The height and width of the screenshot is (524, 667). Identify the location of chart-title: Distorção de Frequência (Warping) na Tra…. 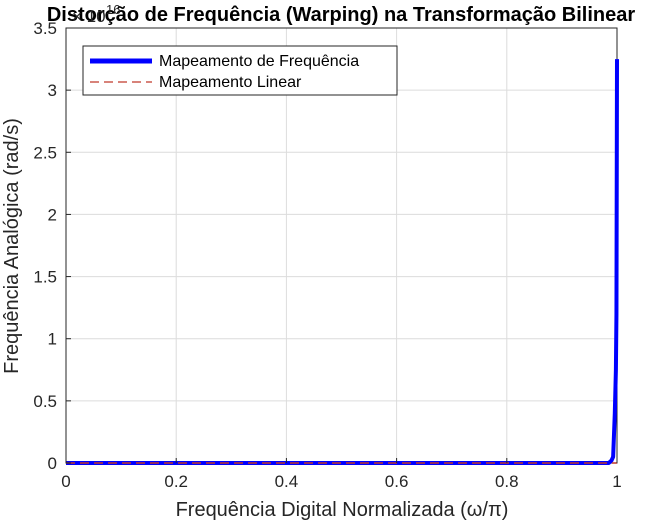
(341, 15).